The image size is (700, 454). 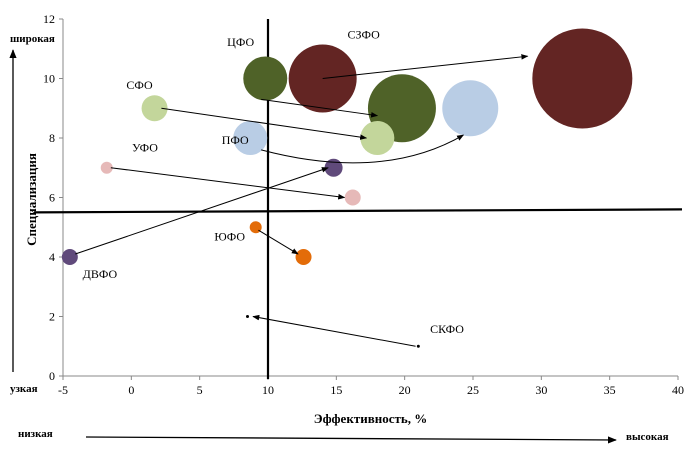 What do you see at coordinates (52, 257) in the screenshot?
I see `y-tick-label: 4` at bounding box center [52, 257].